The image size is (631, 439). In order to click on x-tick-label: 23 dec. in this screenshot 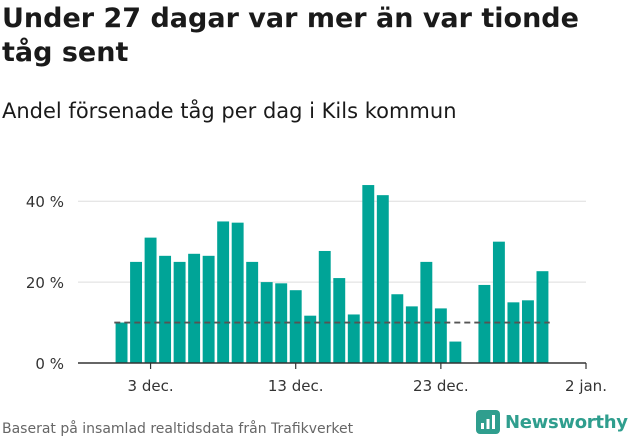, I will do `click(441, 386)`.